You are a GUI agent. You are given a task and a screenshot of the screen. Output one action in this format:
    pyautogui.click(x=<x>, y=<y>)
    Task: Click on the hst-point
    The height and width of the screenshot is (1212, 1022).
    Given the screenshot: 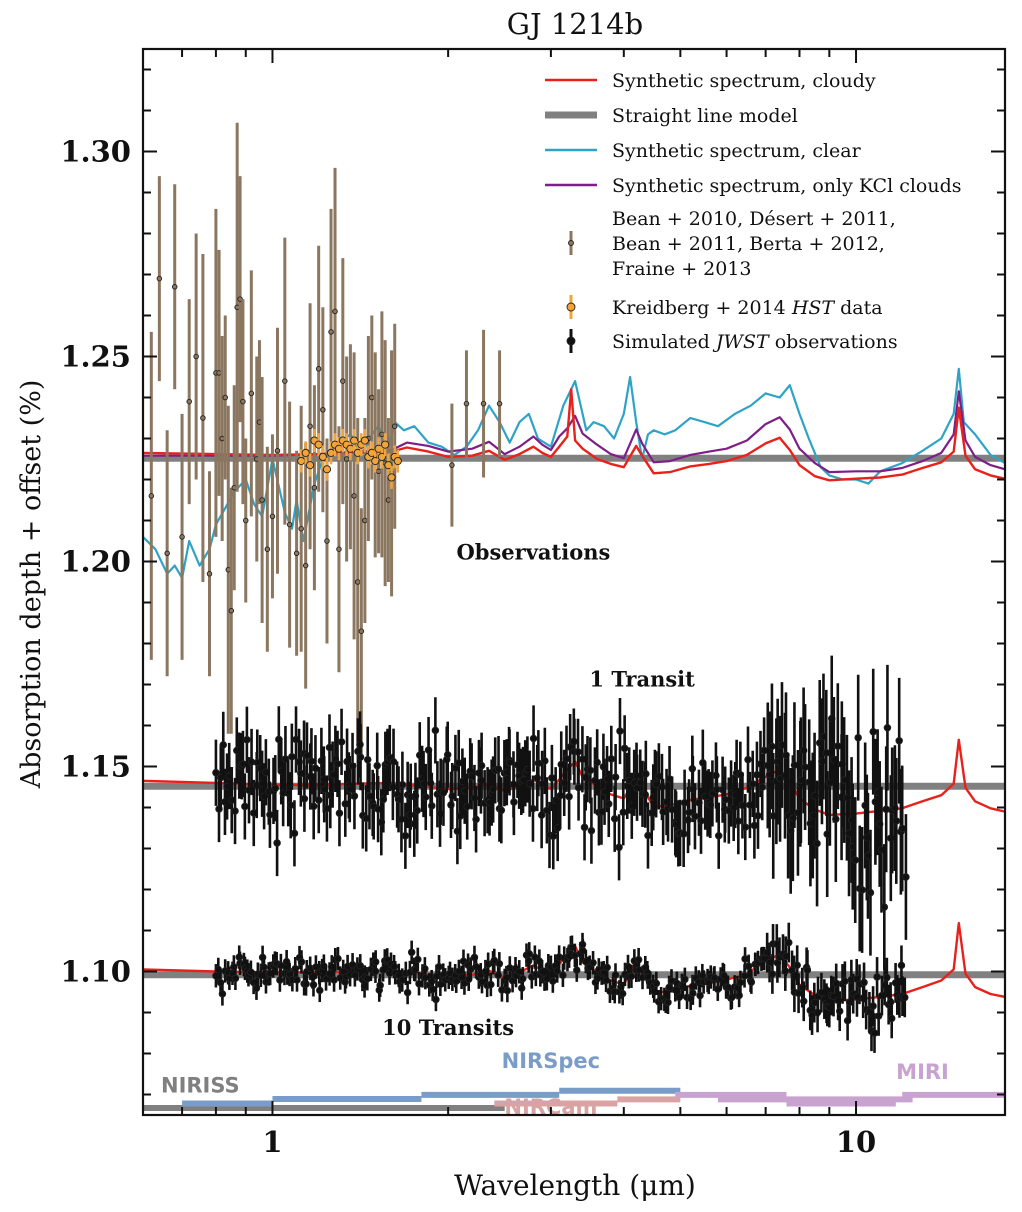 What is the action you would take?
    pyautogui.click(x=310, y=465)
    